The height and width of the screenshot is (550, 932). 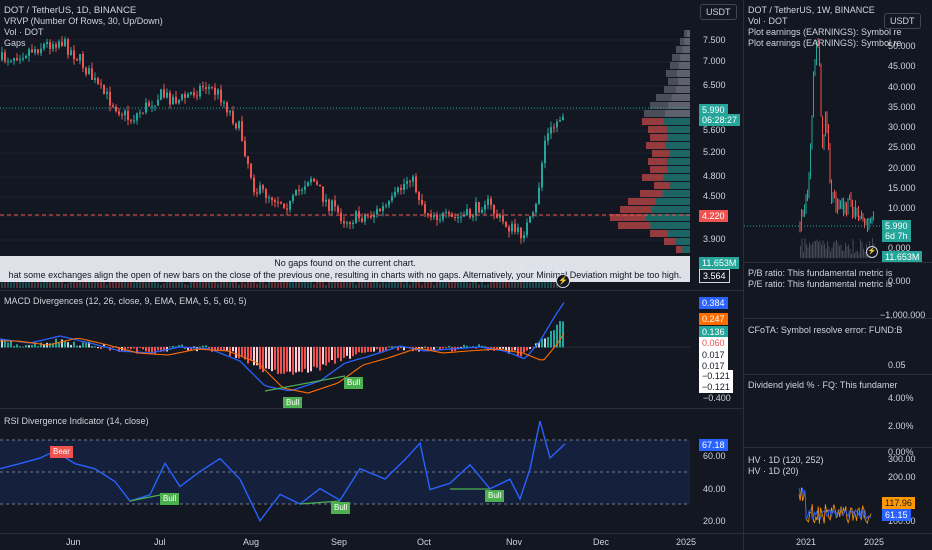 What do you see at coordinates (24, 32) in the screenshot?
I see `indicator-vol: Vol · DOT` at bounding box center [24, 32].